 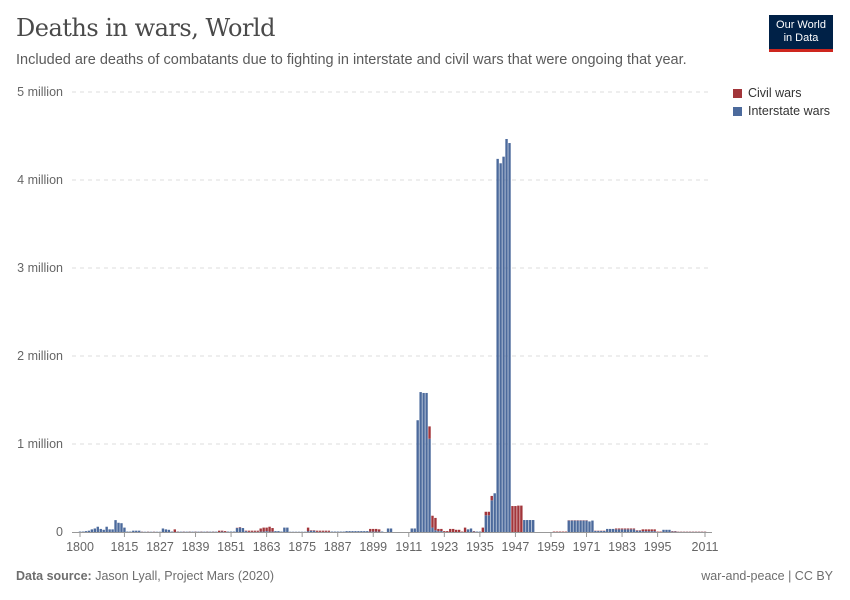 I want to click on bar-civil-1993, so click(x=651, y=530).